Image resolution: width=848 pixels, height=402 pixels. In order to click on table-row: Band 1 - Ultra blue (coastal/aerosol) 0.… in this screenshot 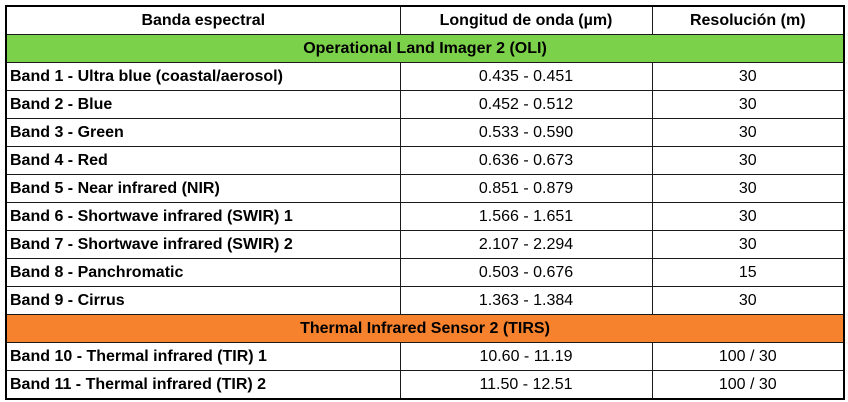, I will do `click(425, 76)`.